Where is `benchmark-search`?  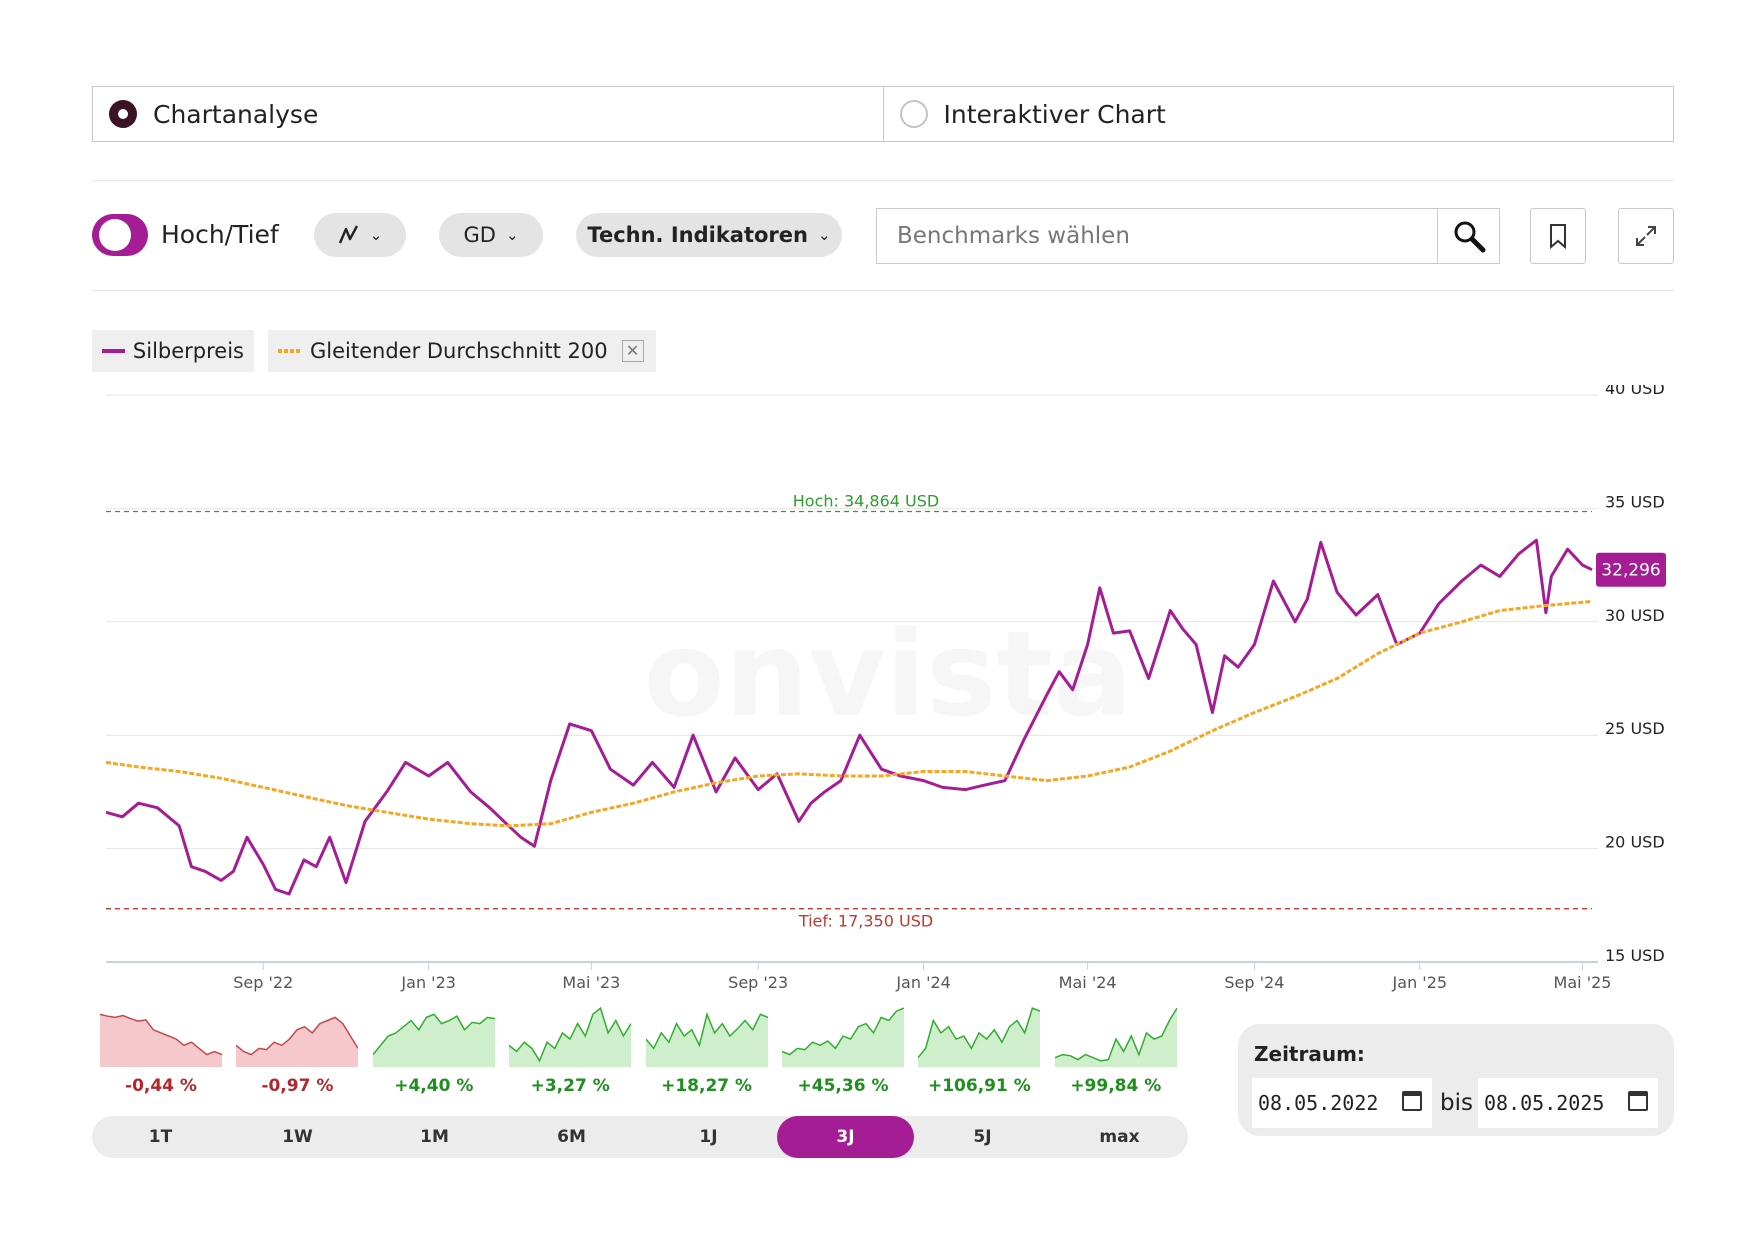 benchmark-search is located at coordinates (1188, 236).